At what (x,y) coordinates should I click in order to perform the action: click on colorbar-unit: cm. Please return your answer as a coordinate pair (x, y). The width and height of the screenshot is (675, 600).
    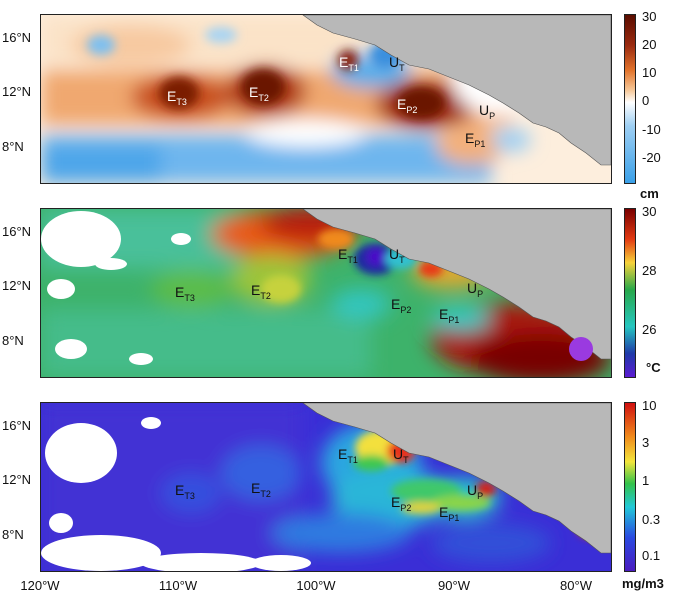
    Looking at the image, I should click on (649, 193).